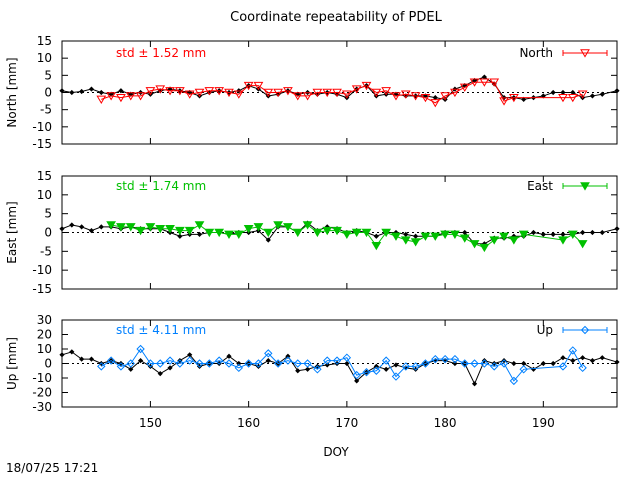 This screenshot has height=480, width=640. What do you see at coordinates (48, 93) in the screenshot?
I see `north-ytick-label: 0` at bounding box center [48, 93].